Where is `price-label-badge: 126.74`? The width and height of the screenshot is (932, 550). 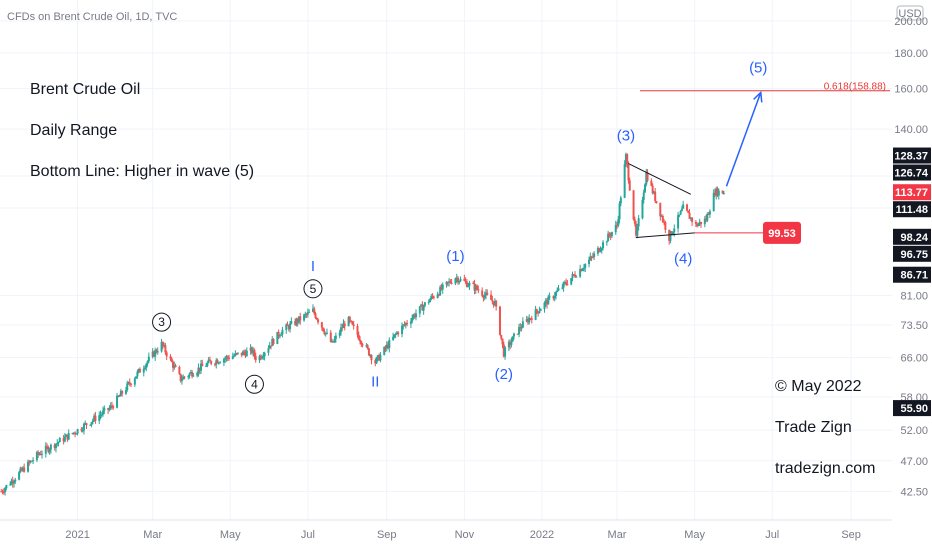 price-label-badge: 126.74 is located at coordinates (912, 172).